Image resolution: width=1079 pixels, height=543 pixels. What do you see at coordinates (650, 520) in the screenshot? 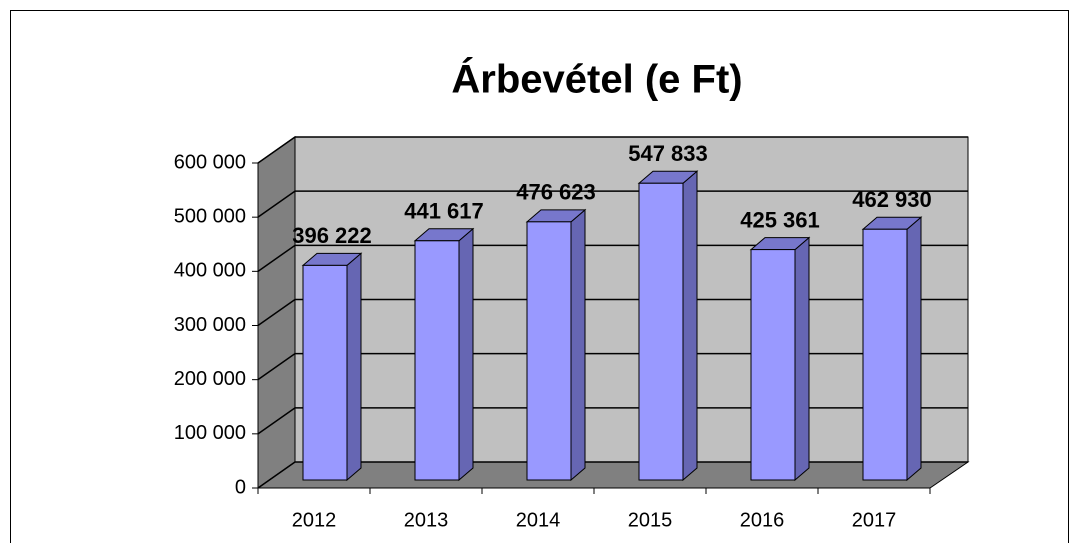
I see `x-tick-label: 2015` at bounding box center [650, 520].